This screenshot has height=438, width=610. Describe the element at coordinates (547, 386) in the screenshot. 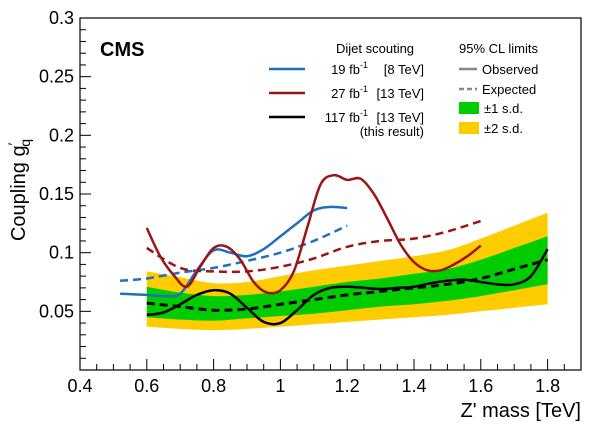

I see `x-tick-label: 1.8` at that location.